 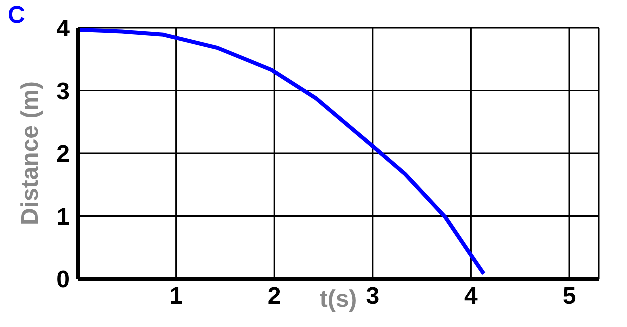 I want to click on text: C, so click(x=17, y=16).